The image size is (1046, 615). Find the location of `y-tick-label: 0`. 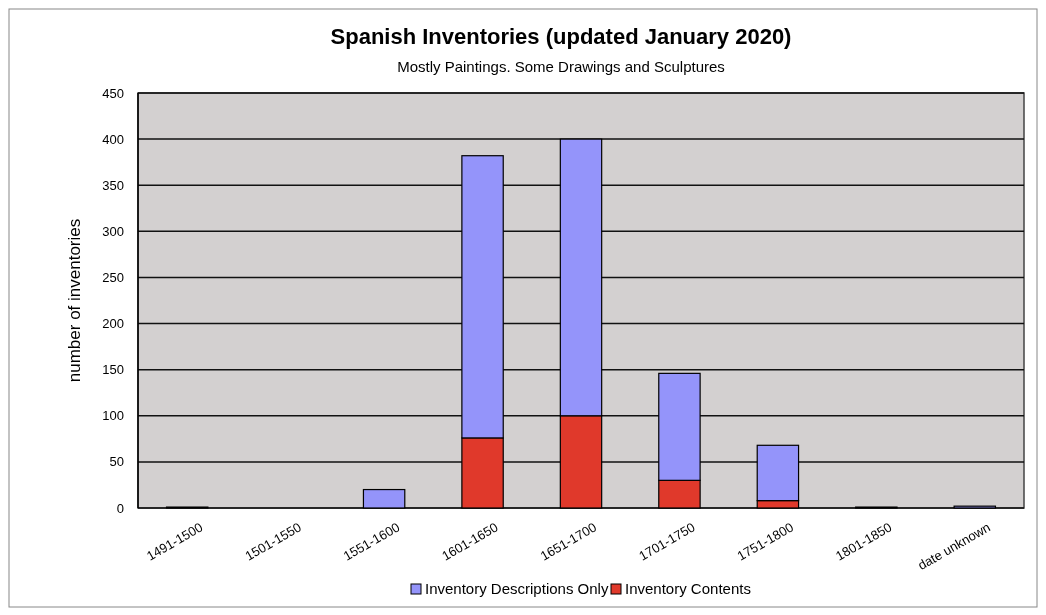

y-tick-label: 0 is located at coordinates (120, 508).